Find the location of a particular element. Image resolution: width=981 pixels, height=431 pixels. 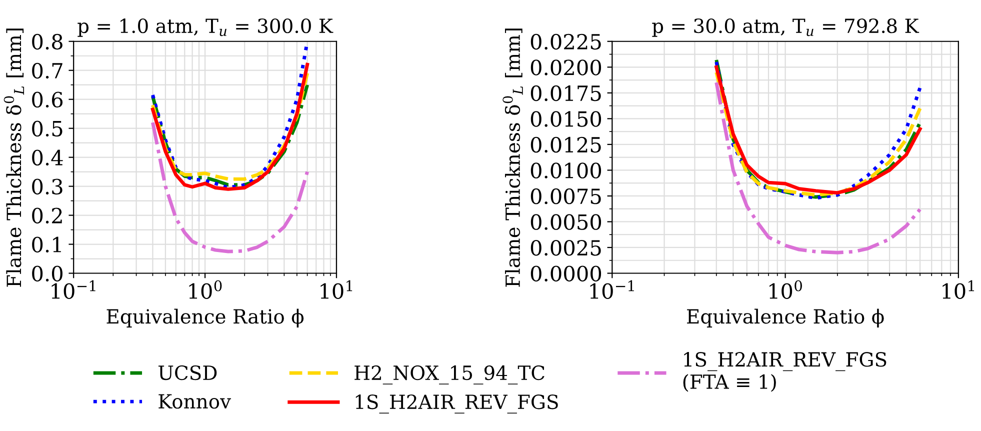

y-tick-label: 0.7 is located at coordinates (47, 70).